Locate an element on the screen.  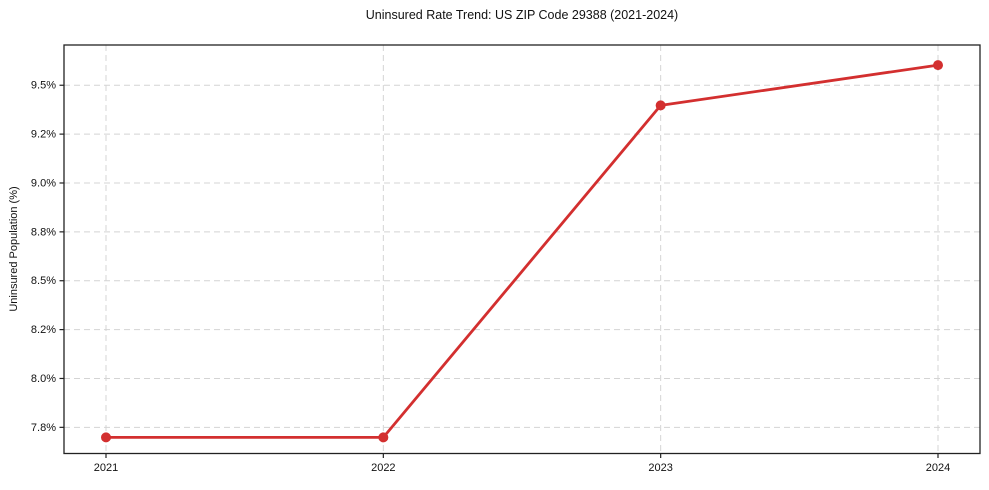
y-tick-label: 8.5% is located at coordinates (43, 281).